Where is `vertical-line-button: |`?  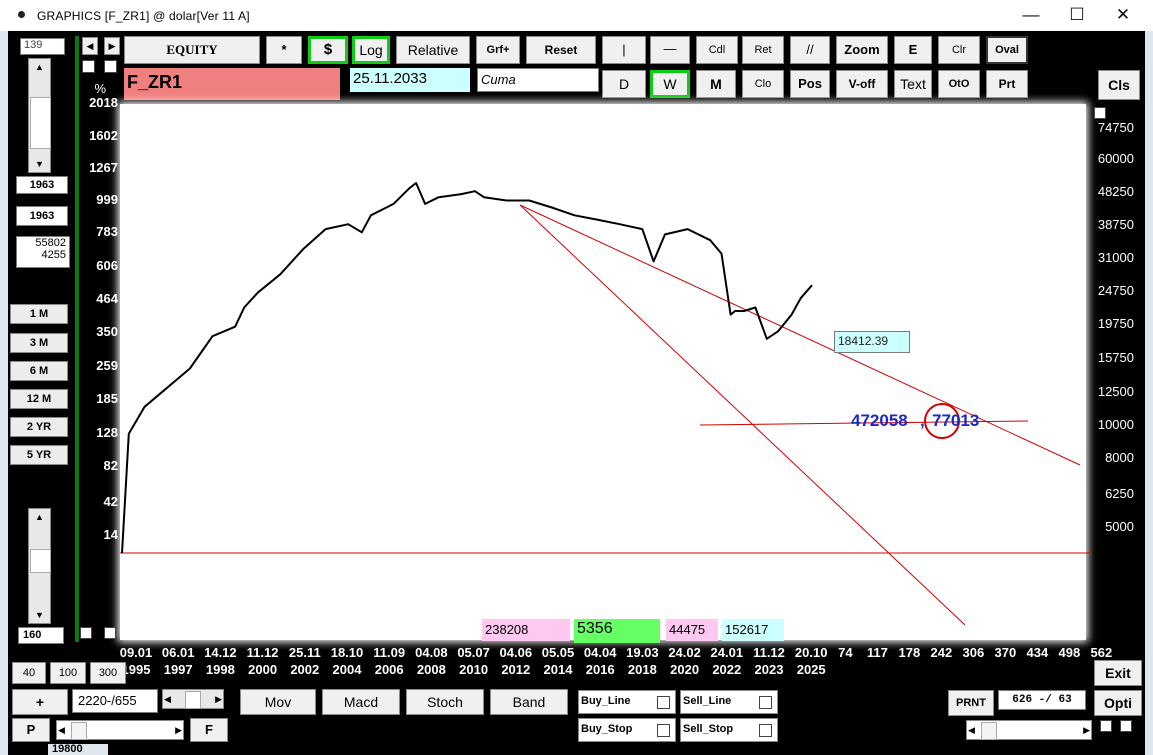 vertical-line-button: | is located at coordinates (624, 50).